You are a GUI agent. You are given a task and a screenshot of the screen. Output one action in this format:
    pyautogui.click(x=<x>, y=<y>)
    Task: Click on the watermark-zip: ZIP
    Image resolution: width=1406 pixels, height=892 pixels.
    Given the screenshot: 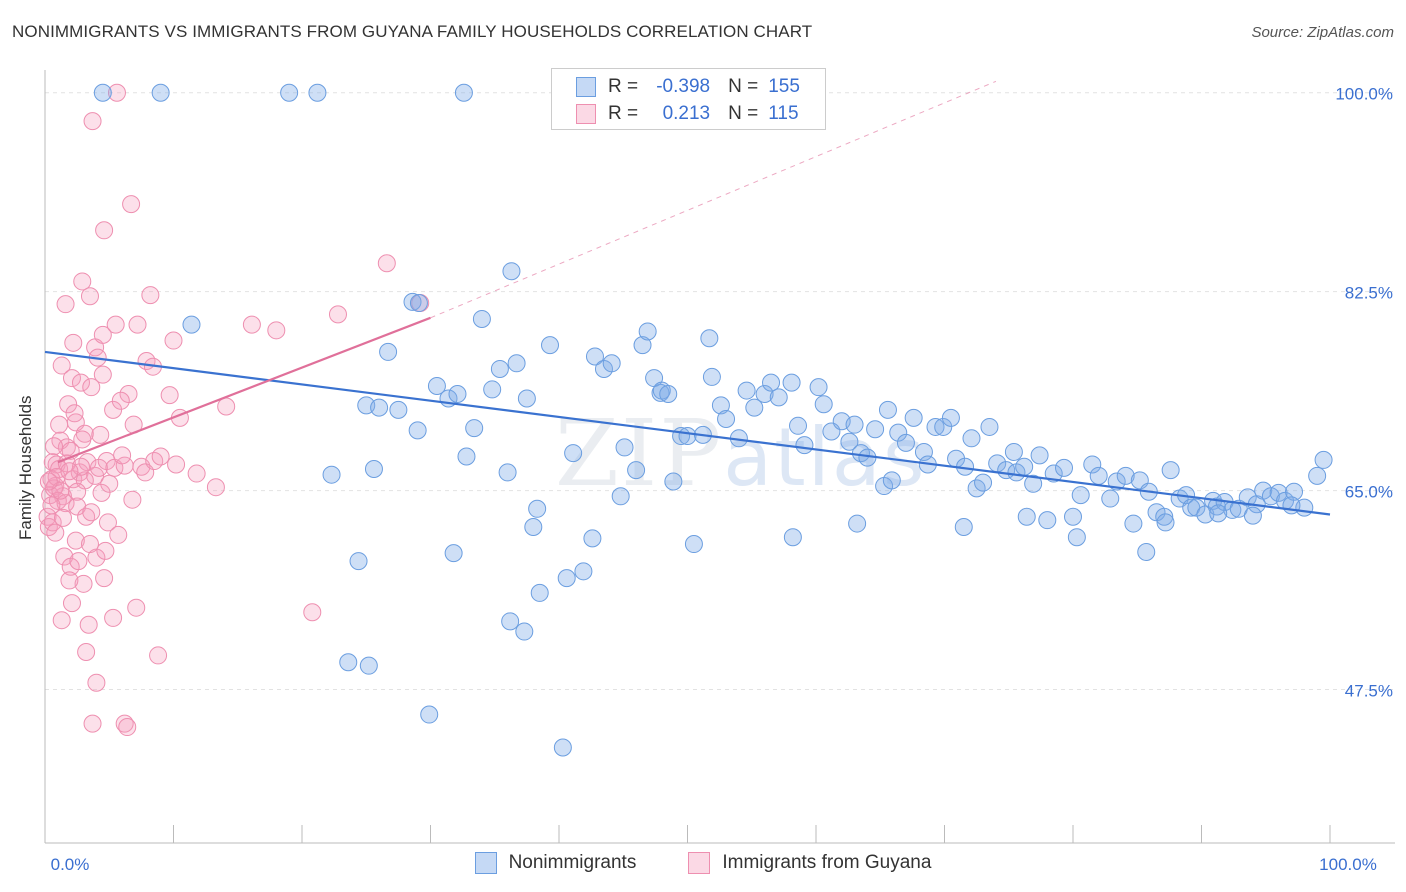 What is the action you would take?
    pyautogui.click(x=639, y=453)
    